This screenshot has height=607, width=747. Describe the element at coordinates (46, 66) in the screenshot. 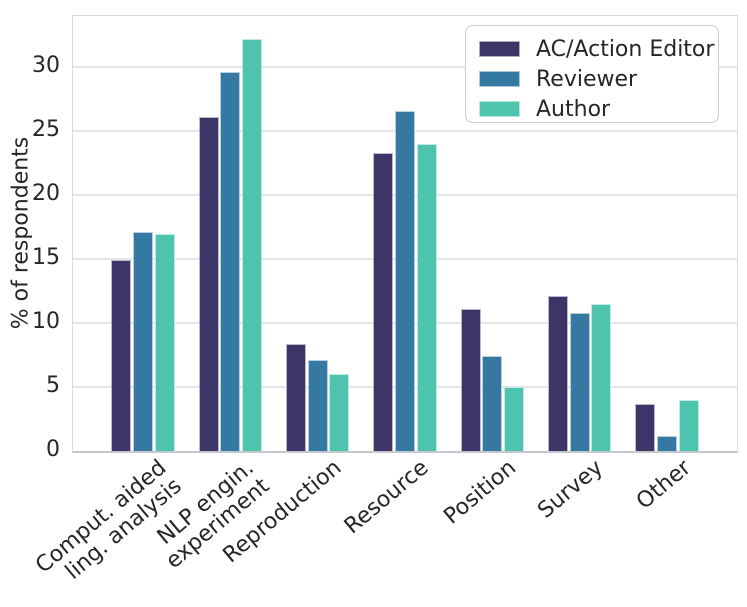

I see `y-tick-label-30: 30` at that location.